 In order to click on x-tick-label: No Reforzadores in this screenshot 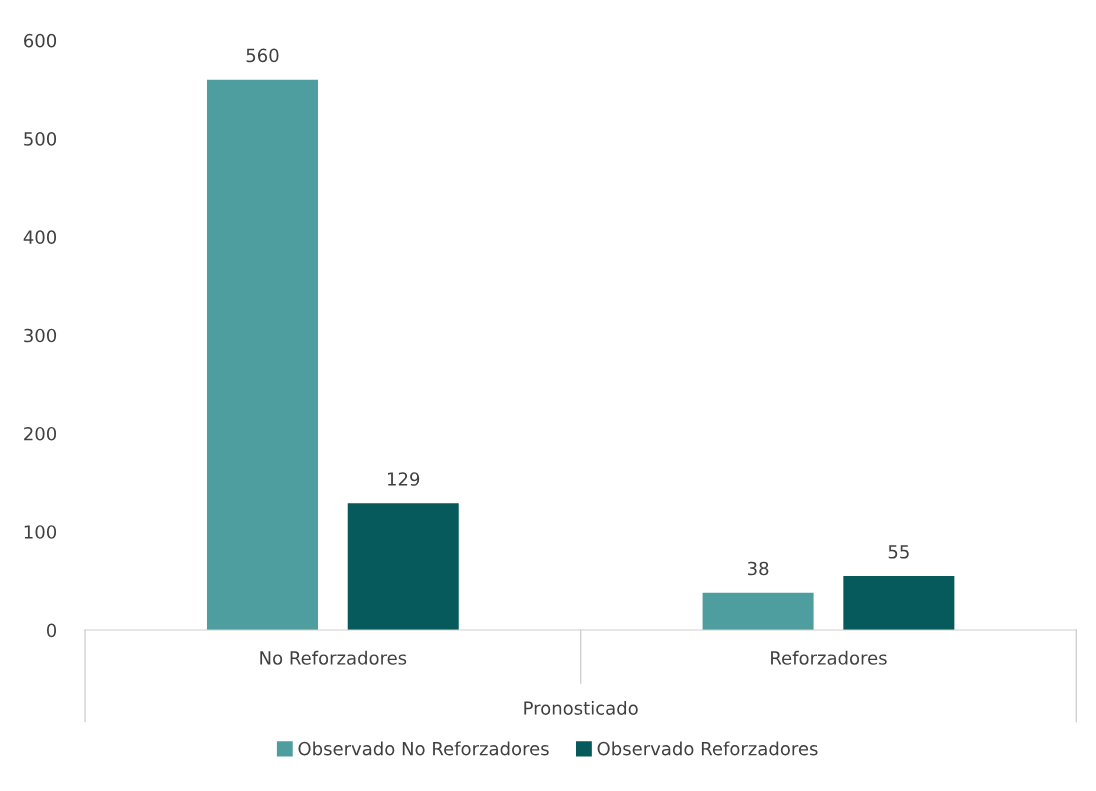, I will do `click(333, 657)`.